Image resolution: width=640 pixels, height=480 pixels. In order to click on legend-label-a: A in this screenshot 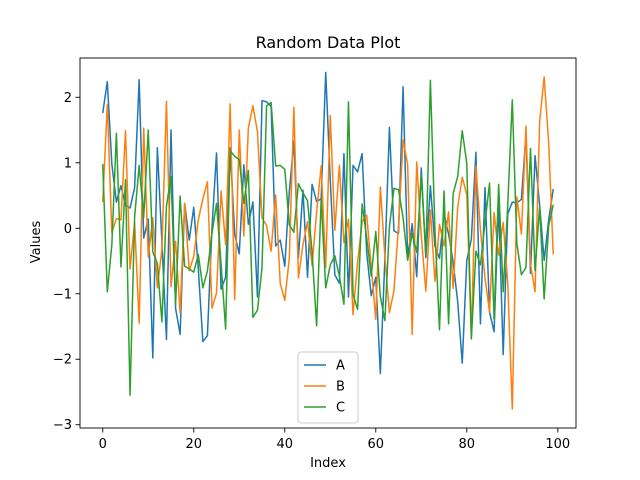, I will do `click(340, 366)`.